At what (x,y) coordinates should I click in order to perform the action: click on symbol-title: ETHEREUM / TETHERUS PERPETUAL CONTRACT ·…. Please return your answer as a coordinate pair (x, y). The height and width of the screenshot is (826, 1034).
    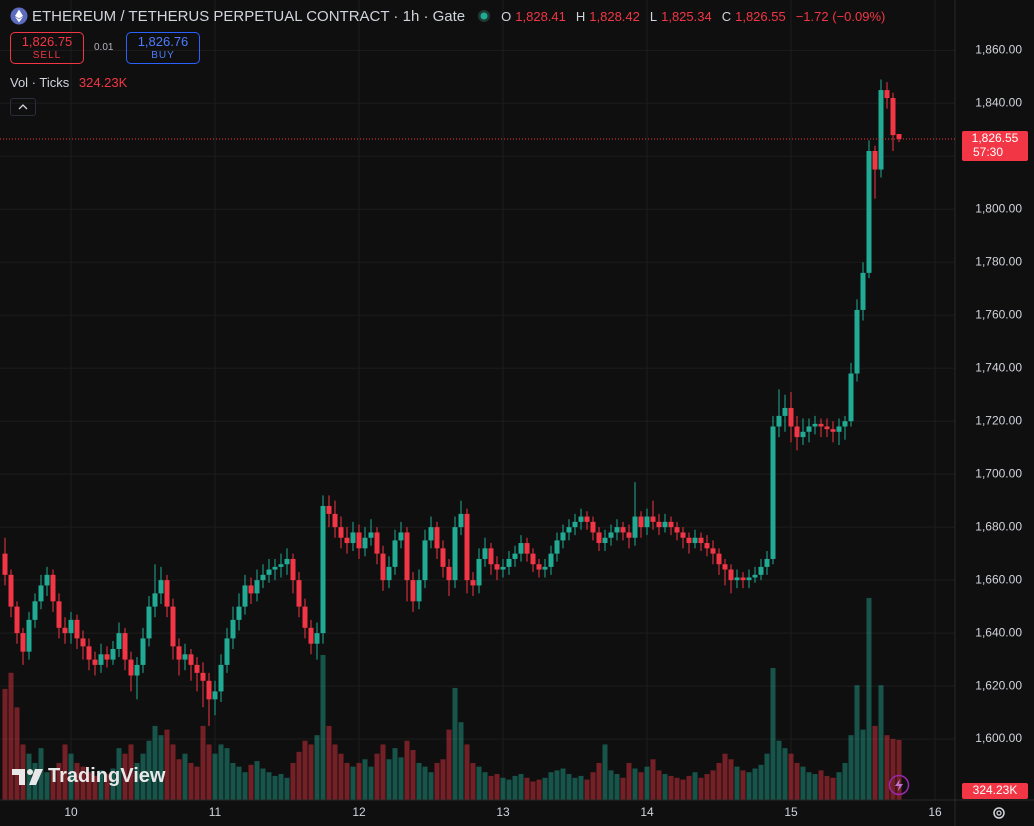
    Looking at the image, I should click on (249, 16).